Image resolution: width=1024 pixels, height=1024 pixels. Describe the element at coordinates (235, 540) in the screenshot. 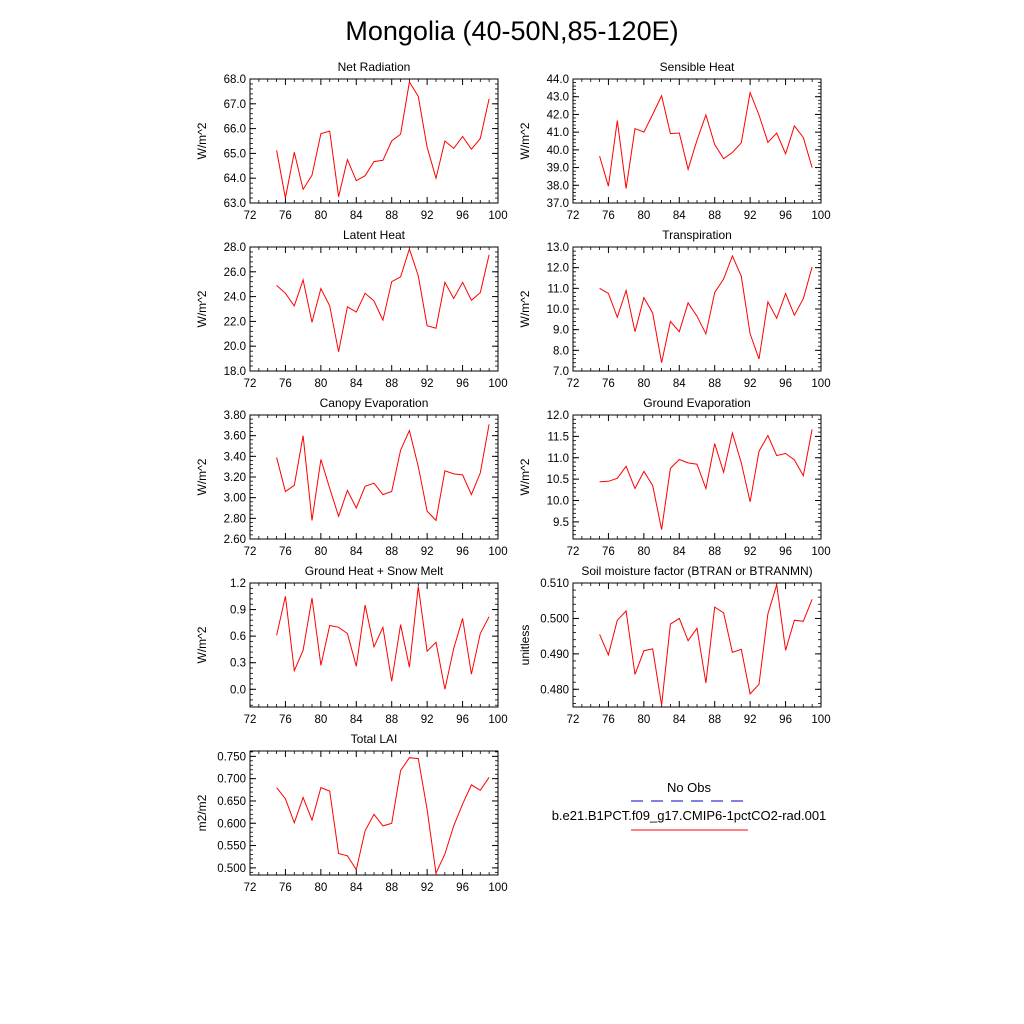

I see `y-tick-label: 2.60` at that location.